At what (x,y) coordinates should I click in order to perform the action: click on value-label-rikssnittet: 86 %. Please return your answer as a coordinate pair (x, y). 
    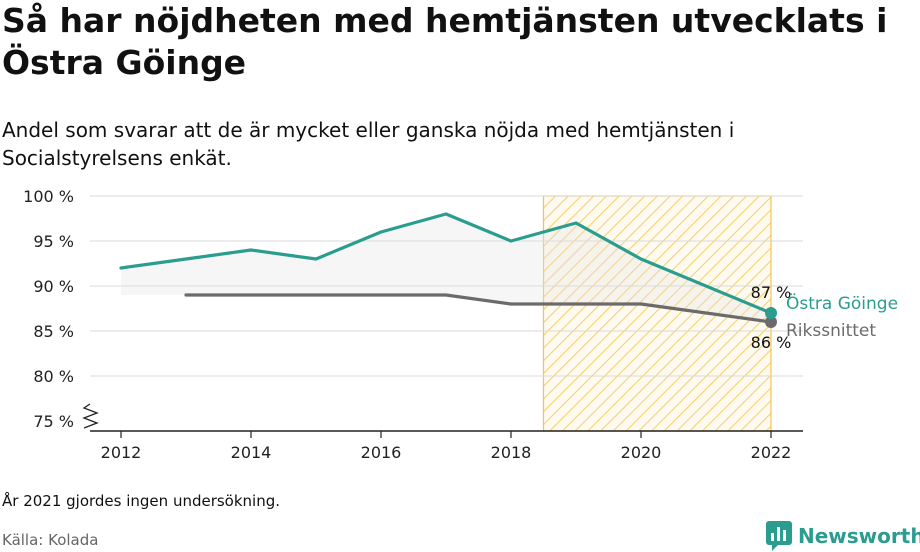
    Looking at the image, I should click on (771, 342).